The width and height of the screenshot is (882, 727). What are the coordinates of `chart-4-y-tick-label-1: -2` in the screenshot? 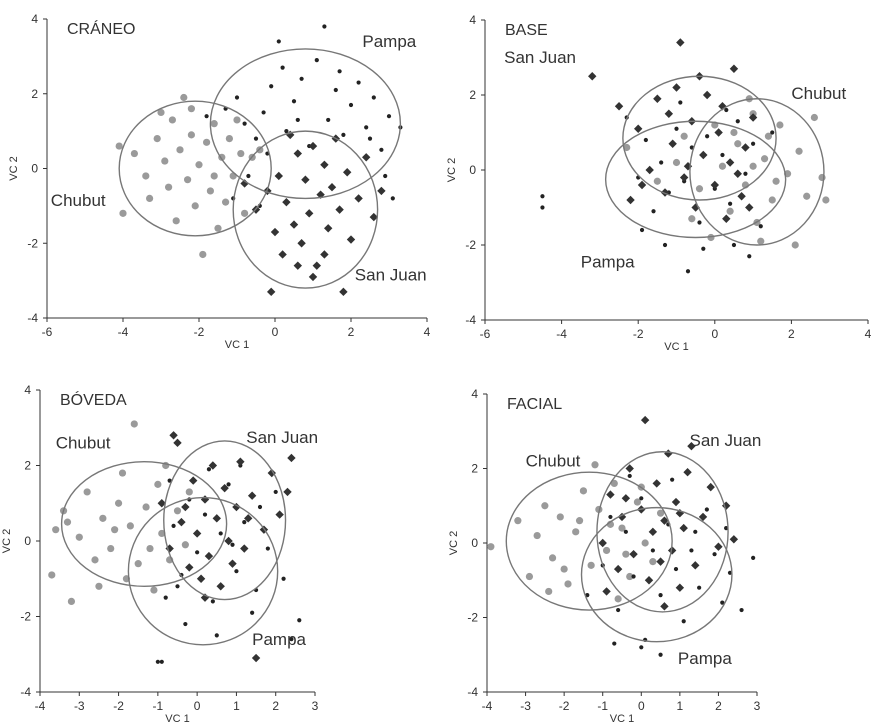 It's located at (472, 618).